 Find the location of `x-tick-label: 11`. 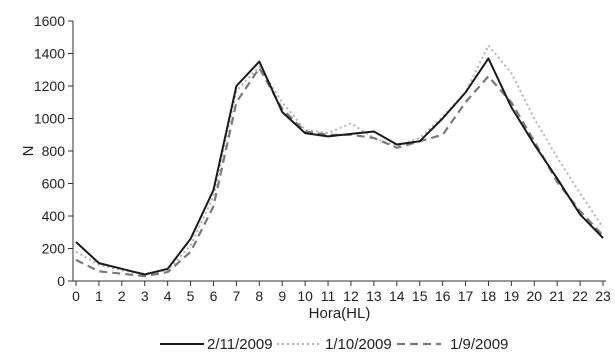

x-tick-label: 11 is located at coordinates (328, 296).